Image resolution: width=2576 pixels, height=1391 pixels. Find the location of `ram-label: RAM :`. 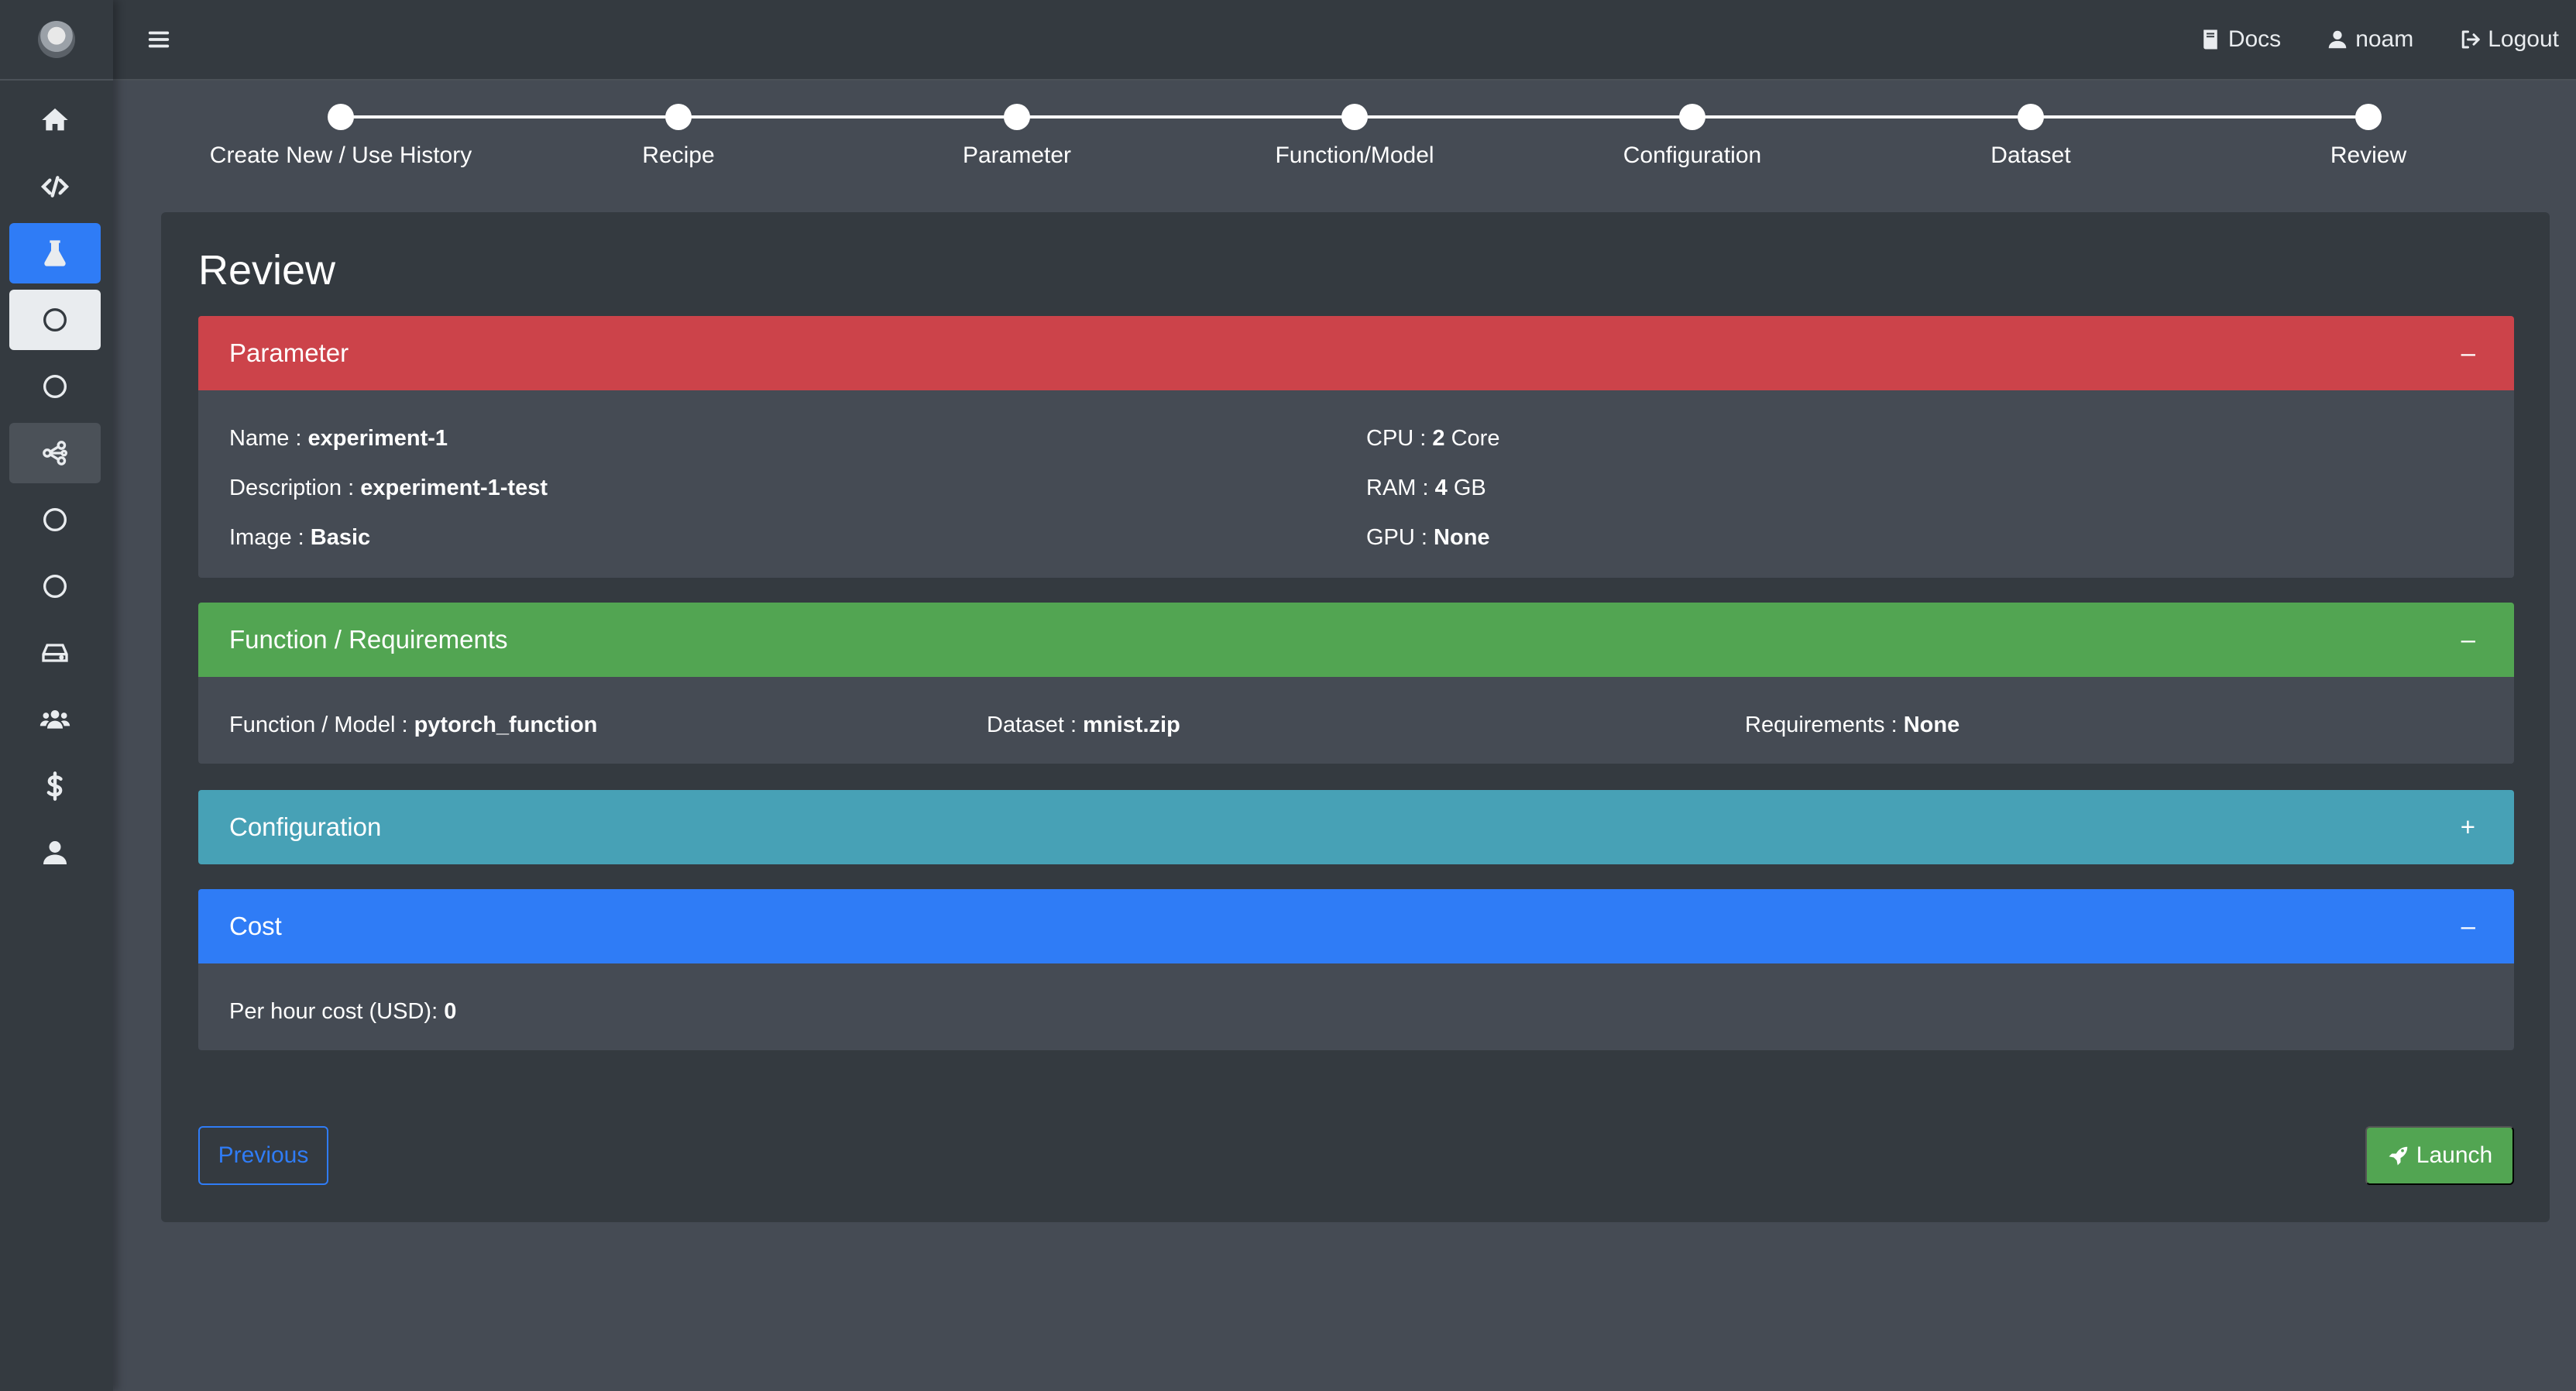

ram-label: RAM : is located at coordinates (1397, 488).